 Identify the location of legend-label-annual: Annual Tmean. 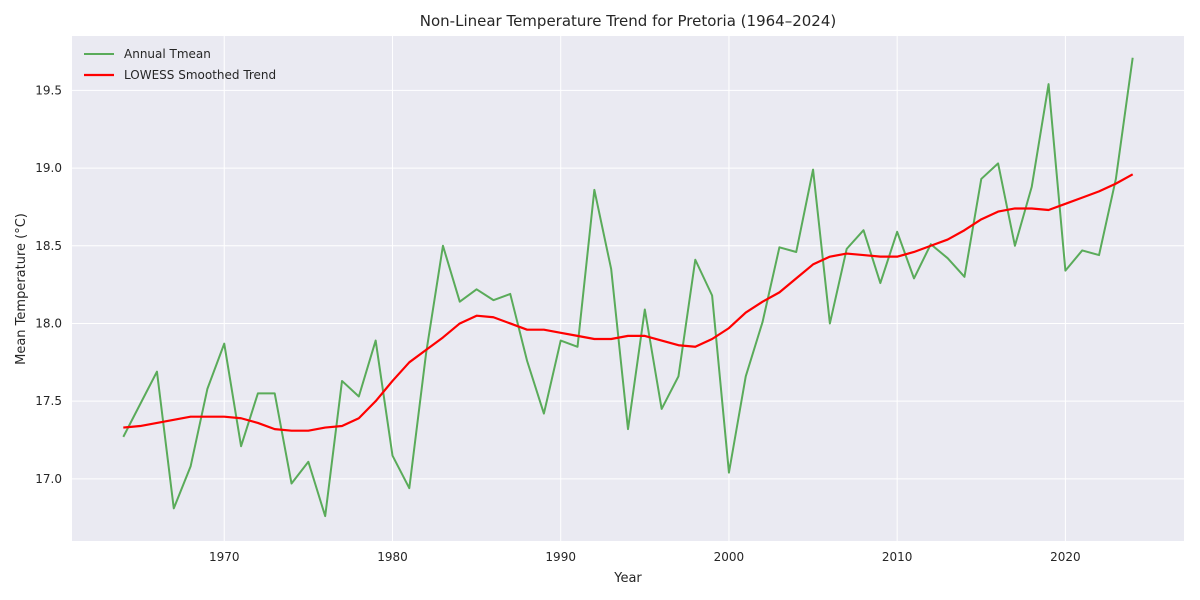
(167, 54).